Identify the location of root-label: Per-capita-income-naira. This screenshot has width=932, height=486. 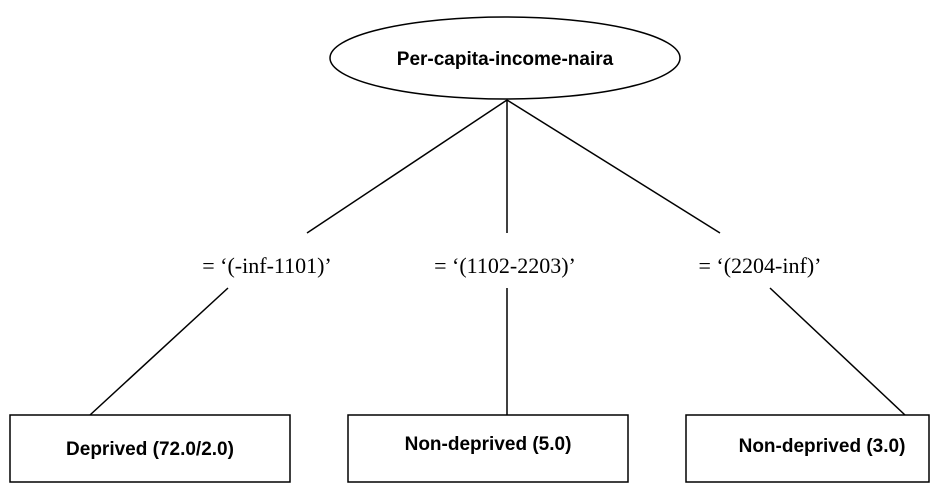
(505, 59).